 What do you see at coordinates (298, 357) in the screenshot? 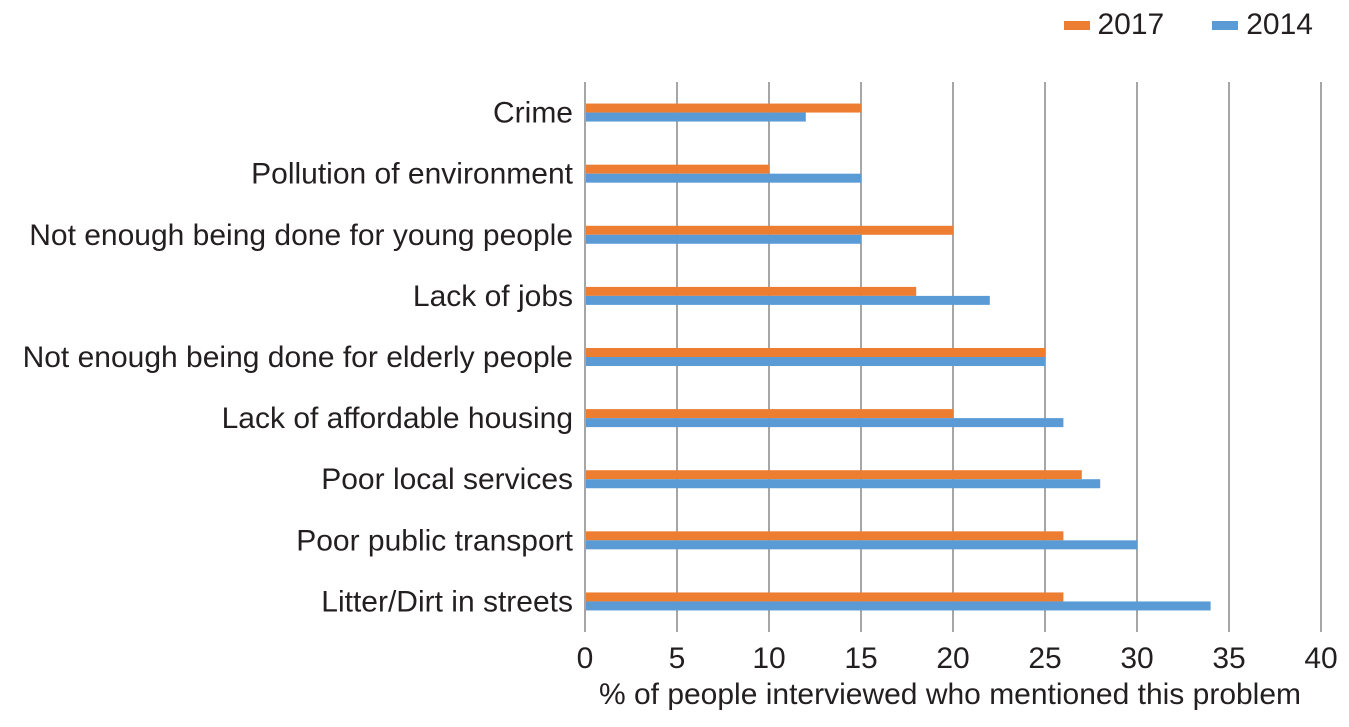
I see `category-label-4: Not enough being done for elderly people` at bounding box center [298, 357].